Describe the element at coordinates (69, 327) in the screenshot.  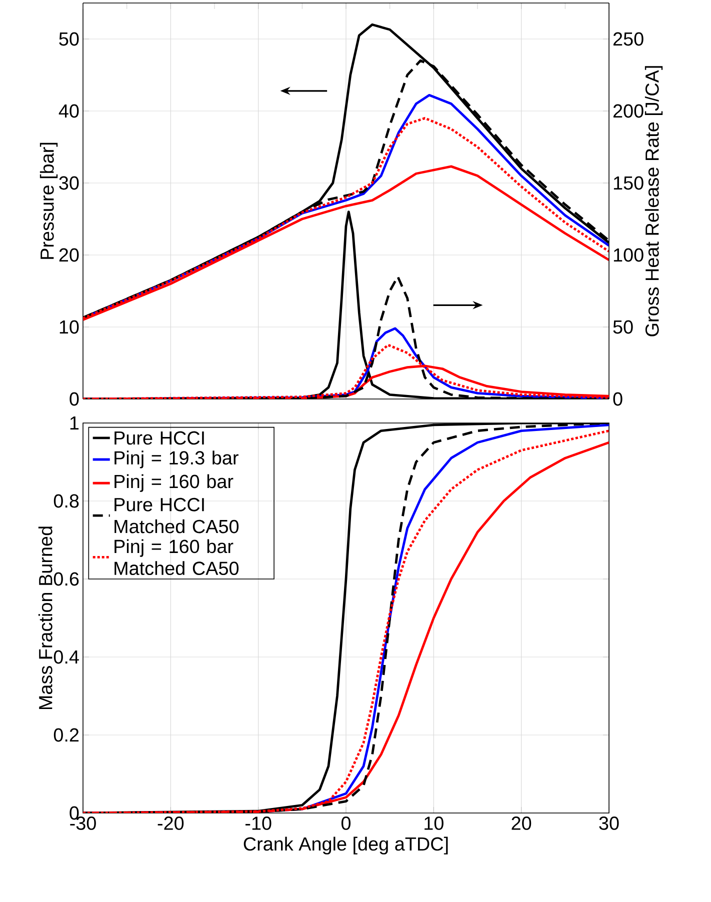
I see `y-tick-label: 10` at that location.